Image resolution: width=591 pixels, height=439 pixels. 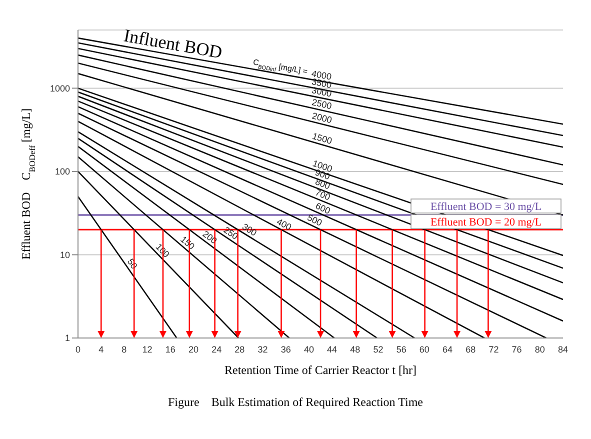 What do you see at coordinates (321, 104) in the screenshot?
I see `text: 2500` at bounding box center [321, 104].